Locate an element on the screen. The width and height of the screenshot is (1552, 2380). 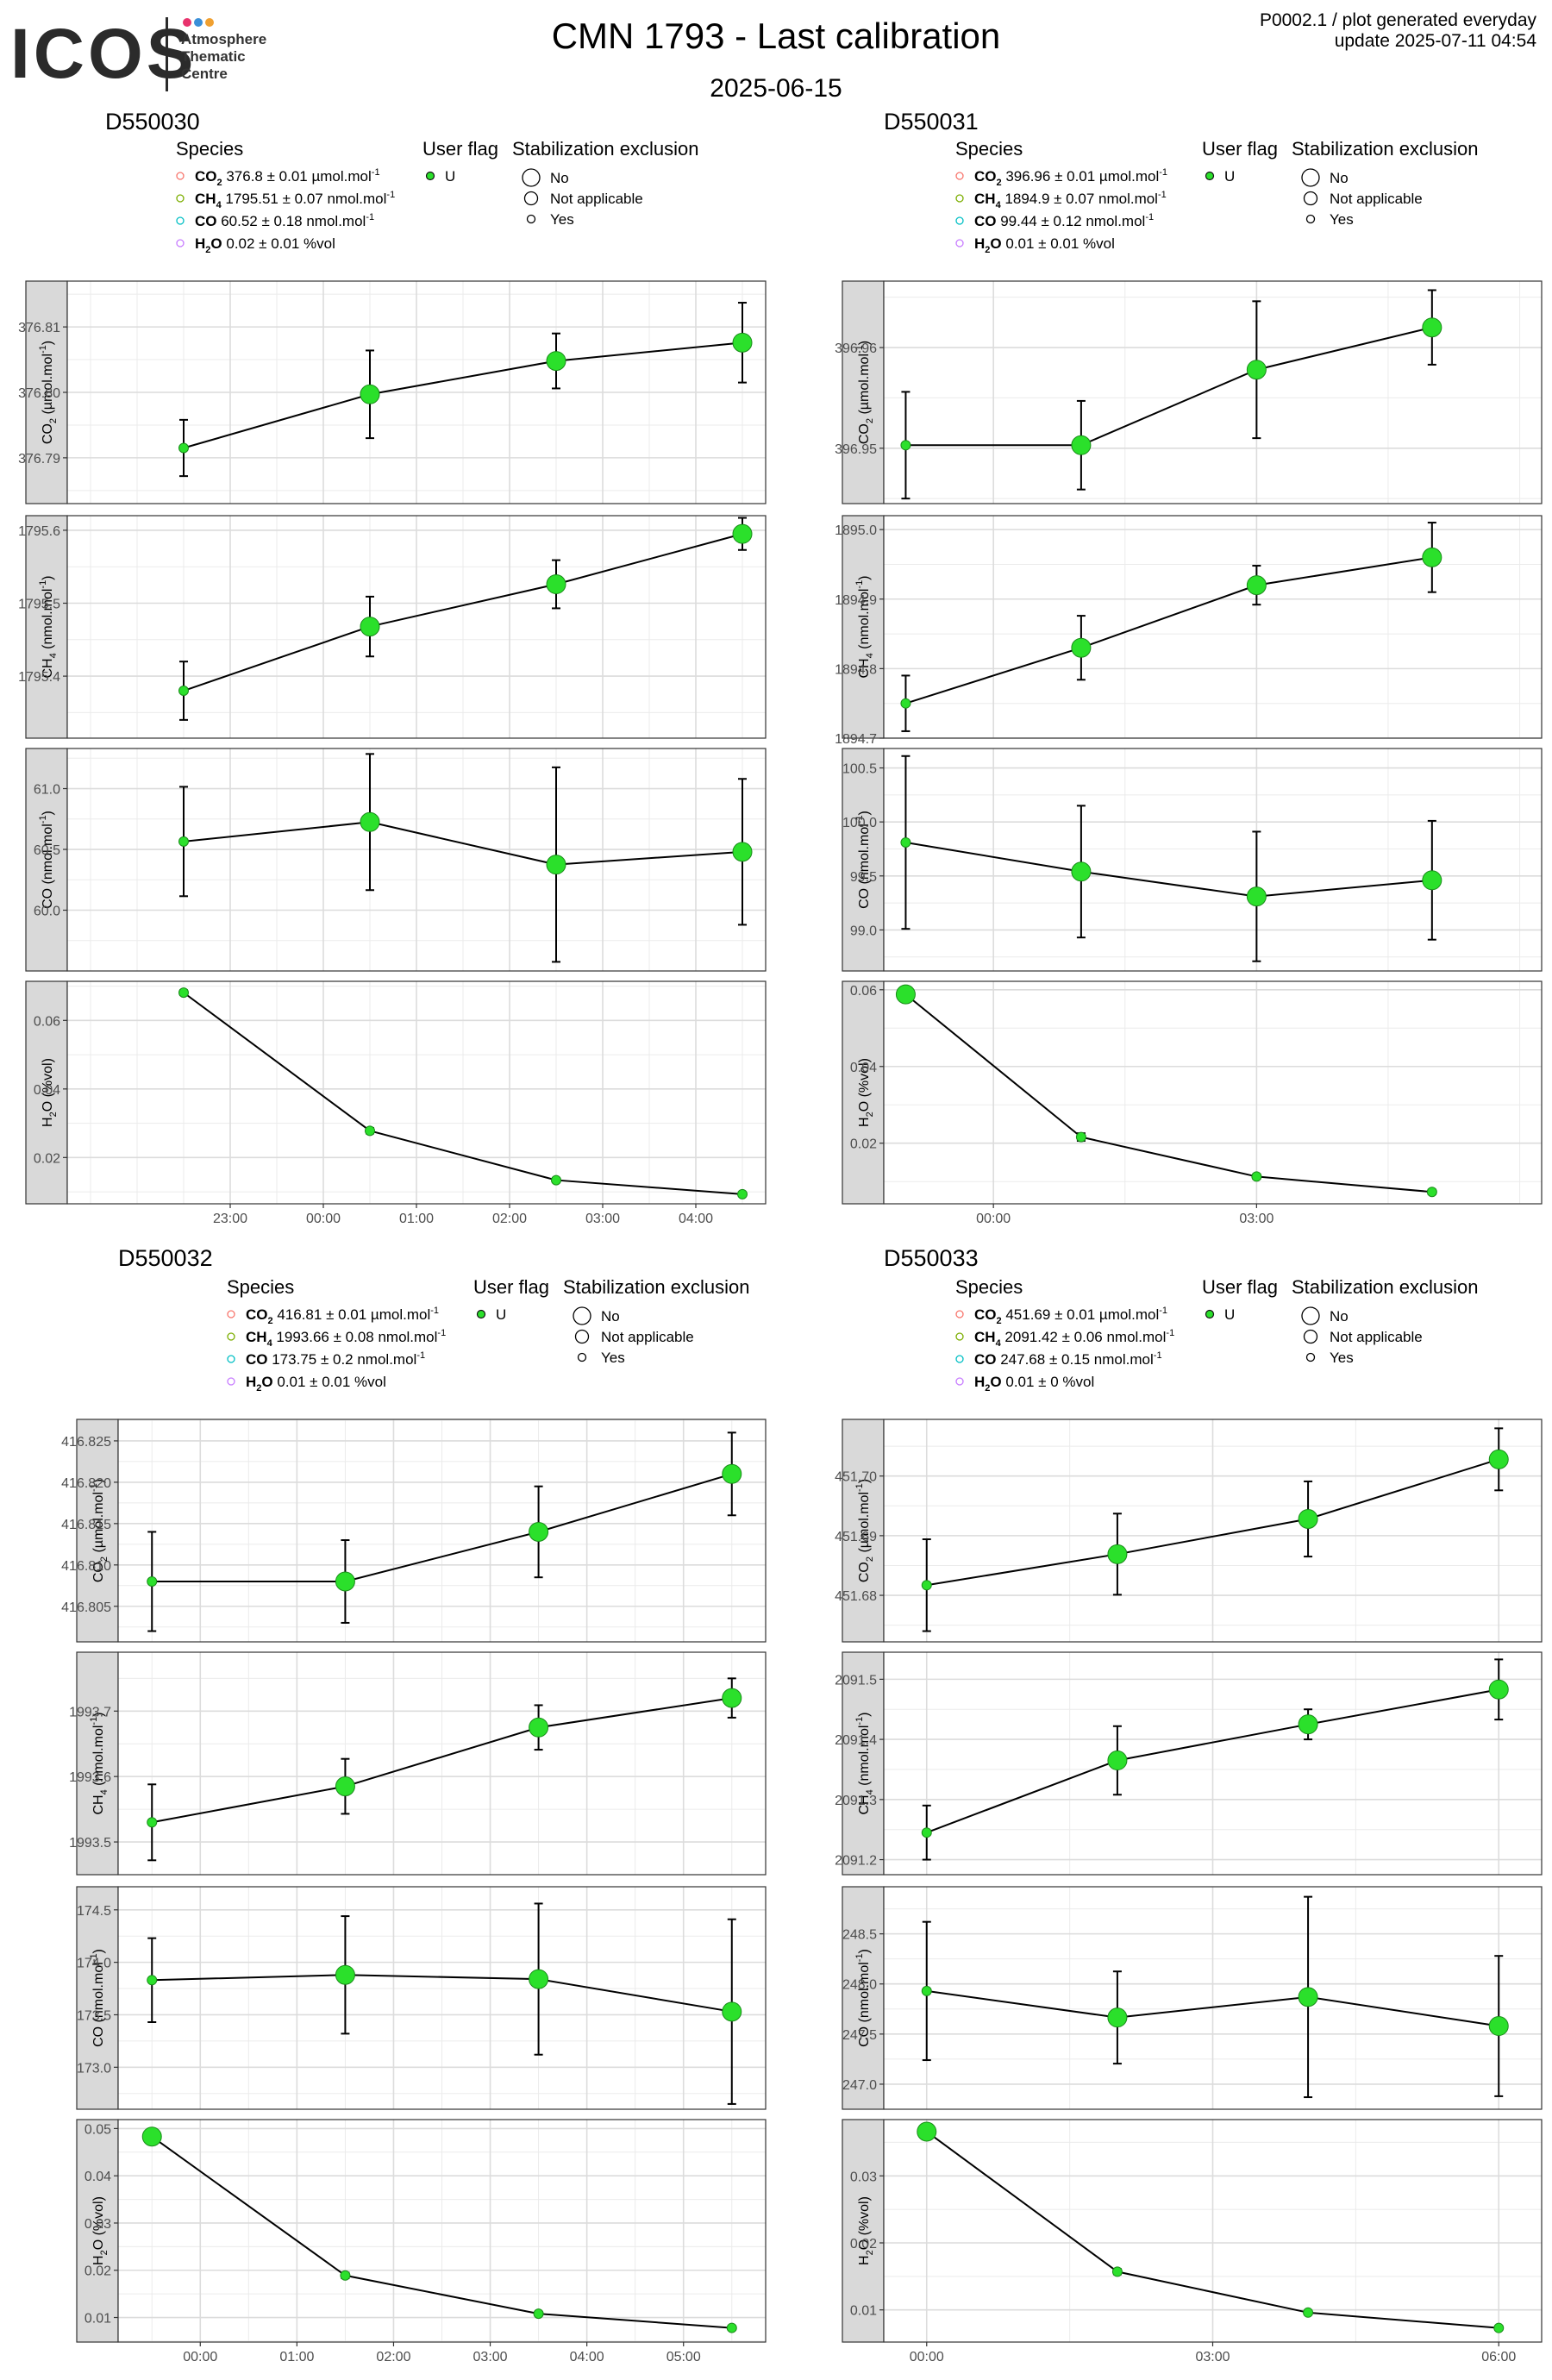
chart-title: D550032 is located at coordinates (165, 1258).